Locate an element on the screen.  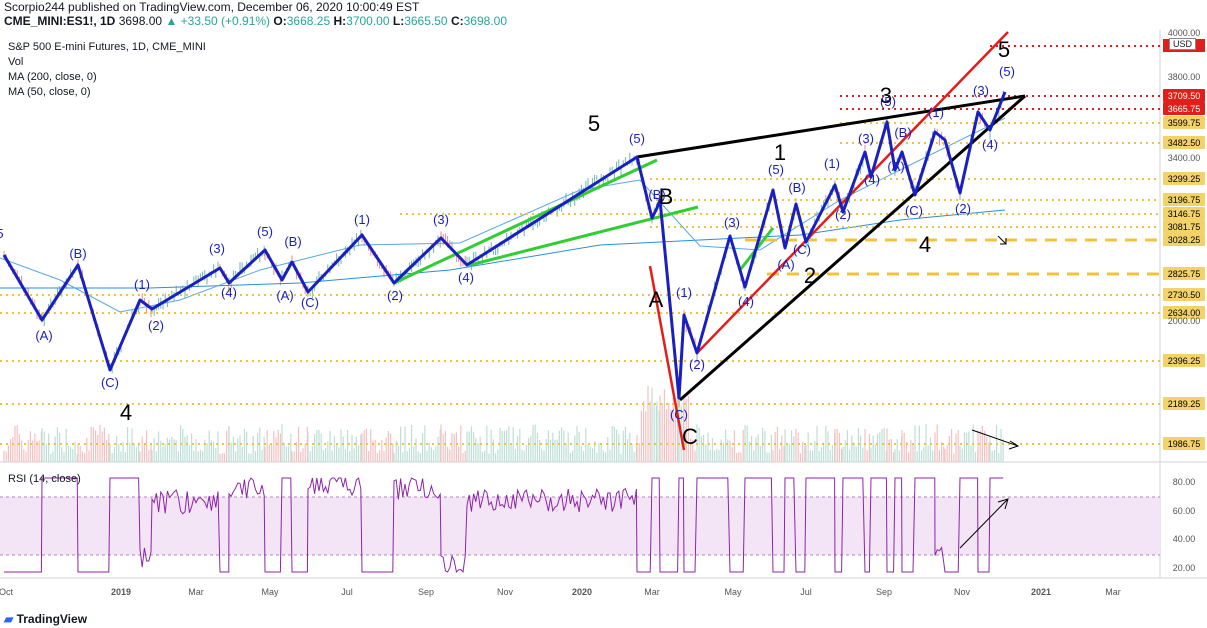
level-label: 3028.25 is located at coordinates (1184, 240).